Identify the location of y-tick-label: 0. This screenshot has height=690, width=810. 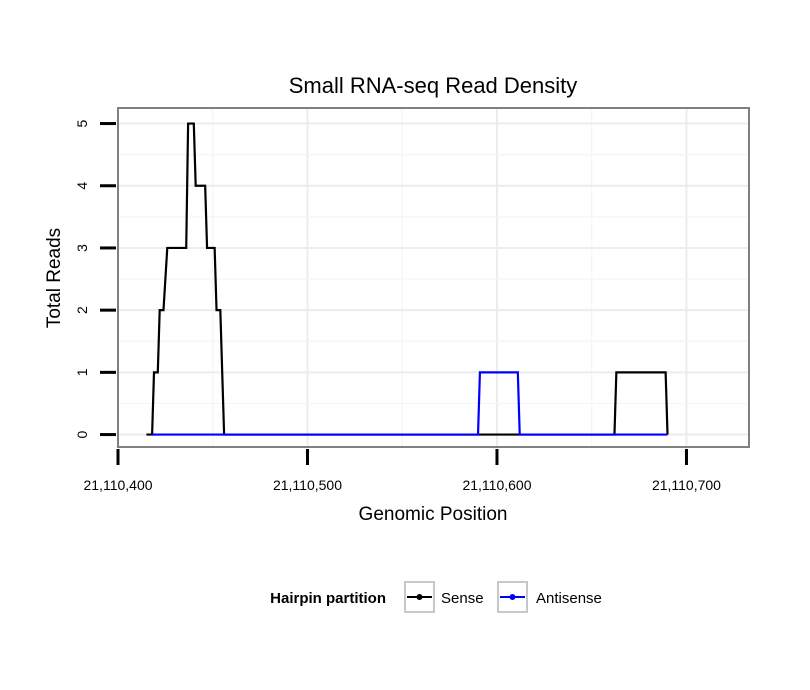
(82, 434).